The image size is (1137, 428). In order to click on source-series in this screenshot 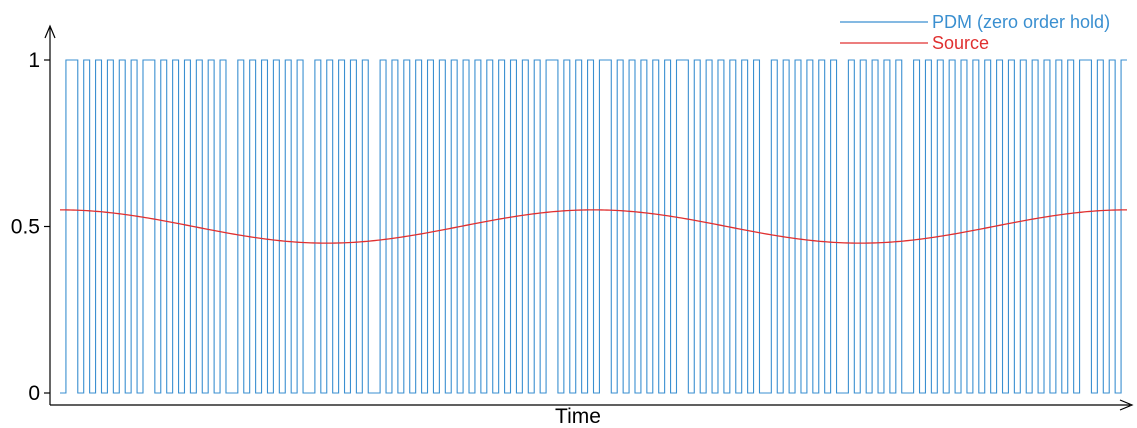, I will do `click(593, 226)`.